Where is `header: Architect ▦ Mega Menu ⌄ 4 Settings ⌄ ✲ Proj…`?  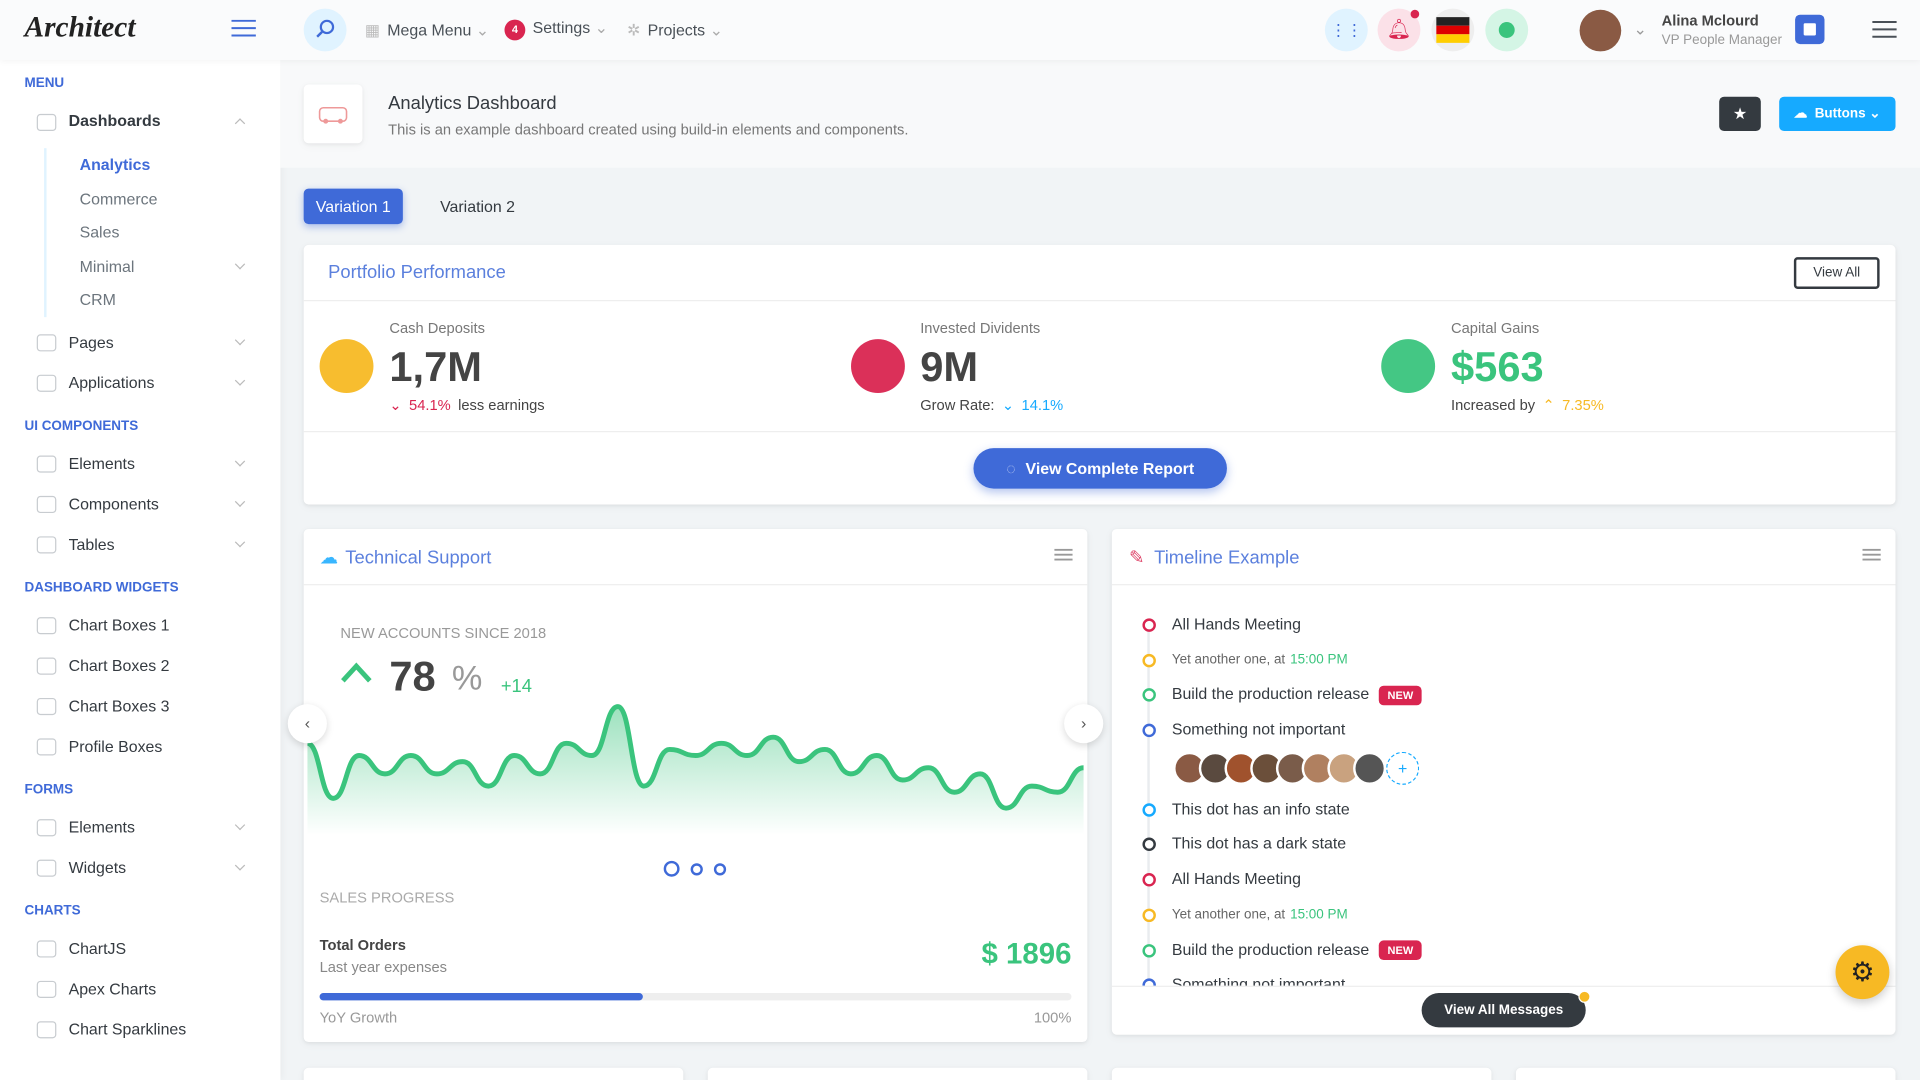
header: Architect ▦ Mega Menu ⌄ 4 Settings ⌄ ✲ Proj… is located at coordinates (960, 30).